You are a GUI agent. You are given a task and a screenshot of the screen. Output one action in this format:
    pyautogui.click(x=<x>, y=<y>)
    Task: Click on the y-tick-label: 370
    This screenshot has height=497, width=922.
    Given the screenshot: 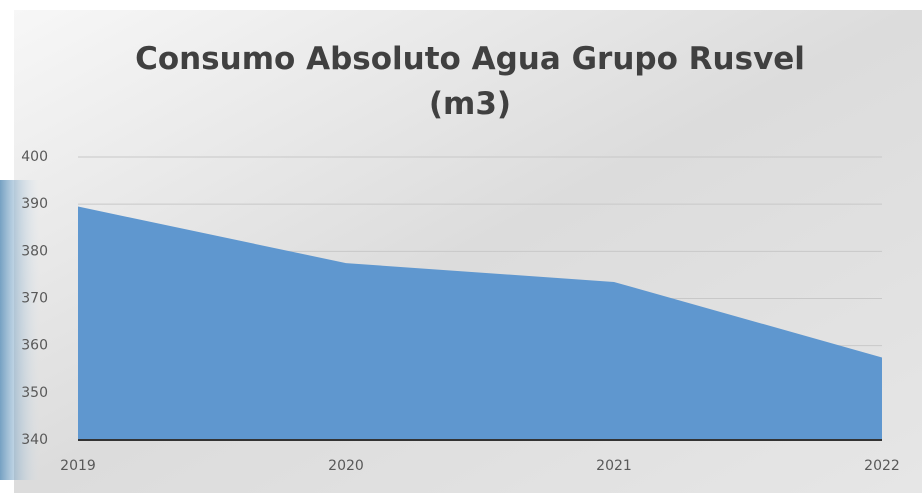 What is the action you would take?
    pyautogui.click(x=34, y=299)
    